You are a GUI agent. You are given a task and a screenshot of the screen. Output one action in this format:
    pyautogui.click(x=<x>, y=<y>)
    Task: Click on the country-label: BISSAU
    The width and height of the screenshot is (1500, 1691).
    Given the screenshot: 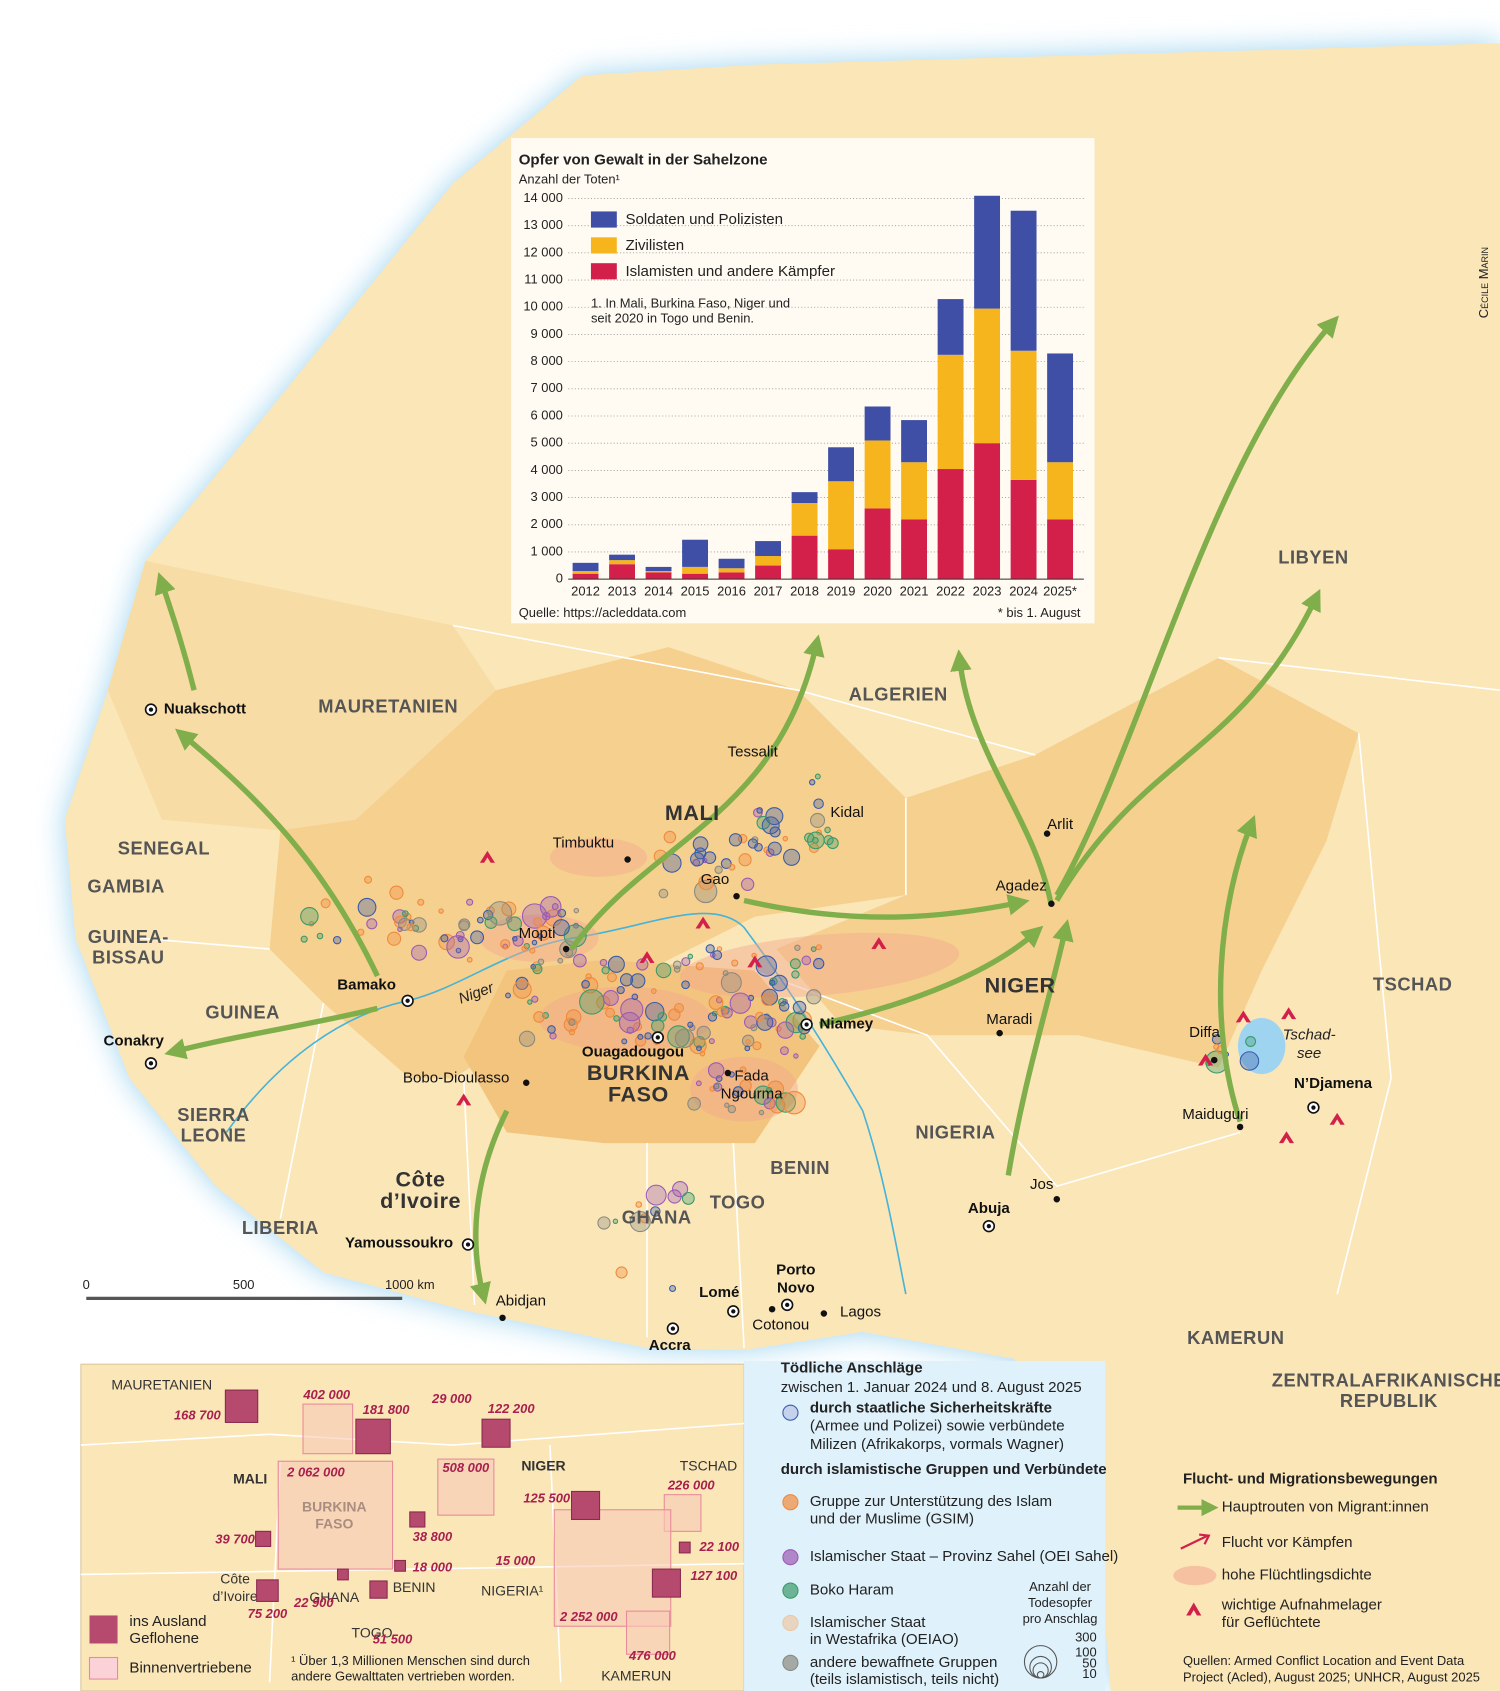 What is the action you would take?
    pyautogui.click(x=128, y=957)
    